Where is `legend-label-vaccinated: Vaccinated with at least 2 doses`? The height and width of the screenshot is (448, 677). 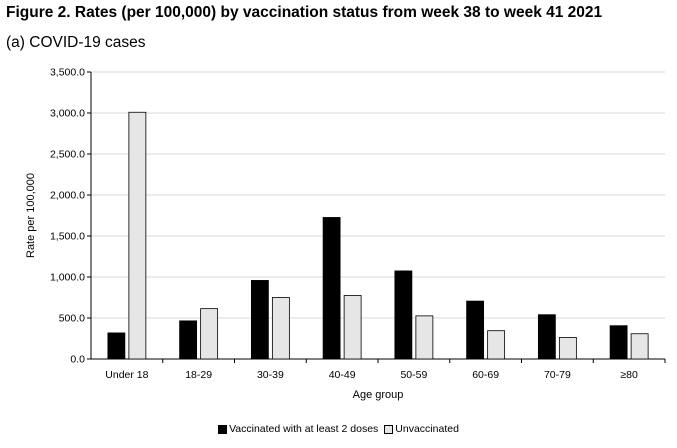 legend-label-vaccinated: Vaccinated with at least 2 doses is located at coordinates (304, 429).